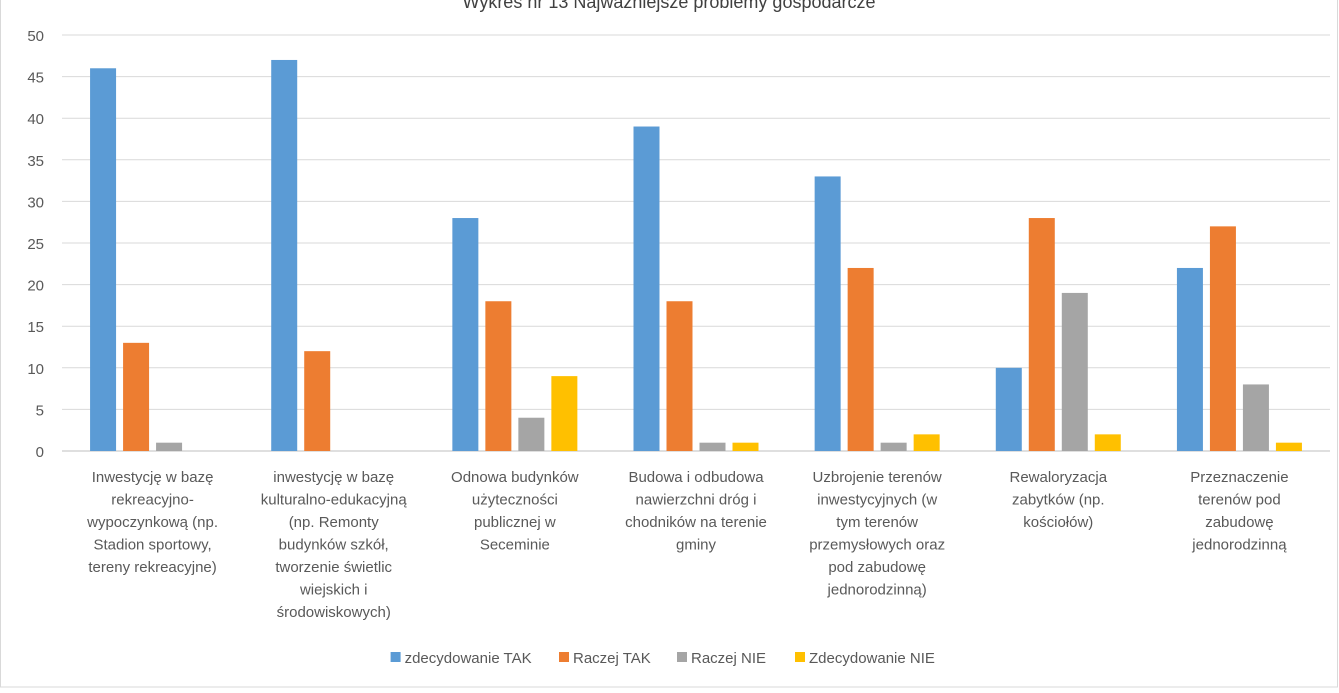 The image size is (1339, 693). What do you see at coordinates (35, 286) in the screenshot?
I see `y-tick-label: 20` at bounding box center [35, 286].